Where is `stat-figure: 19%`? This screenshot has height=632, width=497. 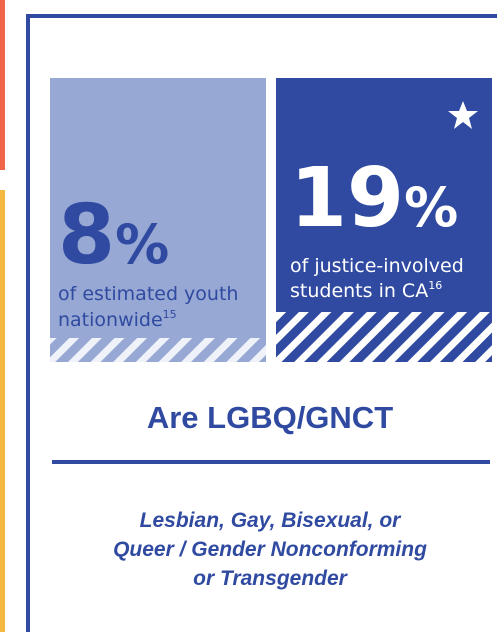
stat-figure: 19% is located at coordinates (374, 198).